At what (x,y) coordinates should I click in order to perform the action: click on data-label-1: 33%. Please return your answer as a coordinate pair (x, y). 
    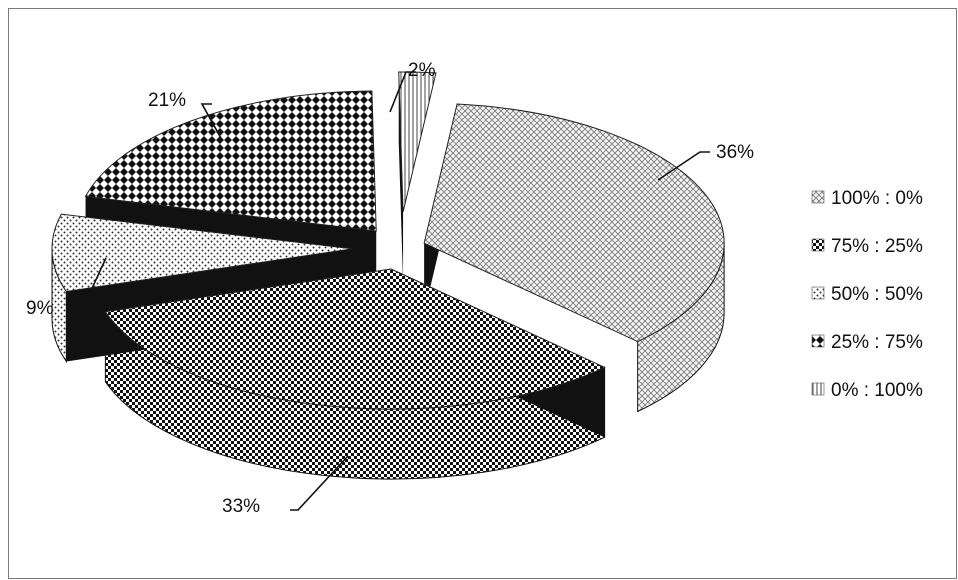
    Looking at the image, I should click on (241, 506).